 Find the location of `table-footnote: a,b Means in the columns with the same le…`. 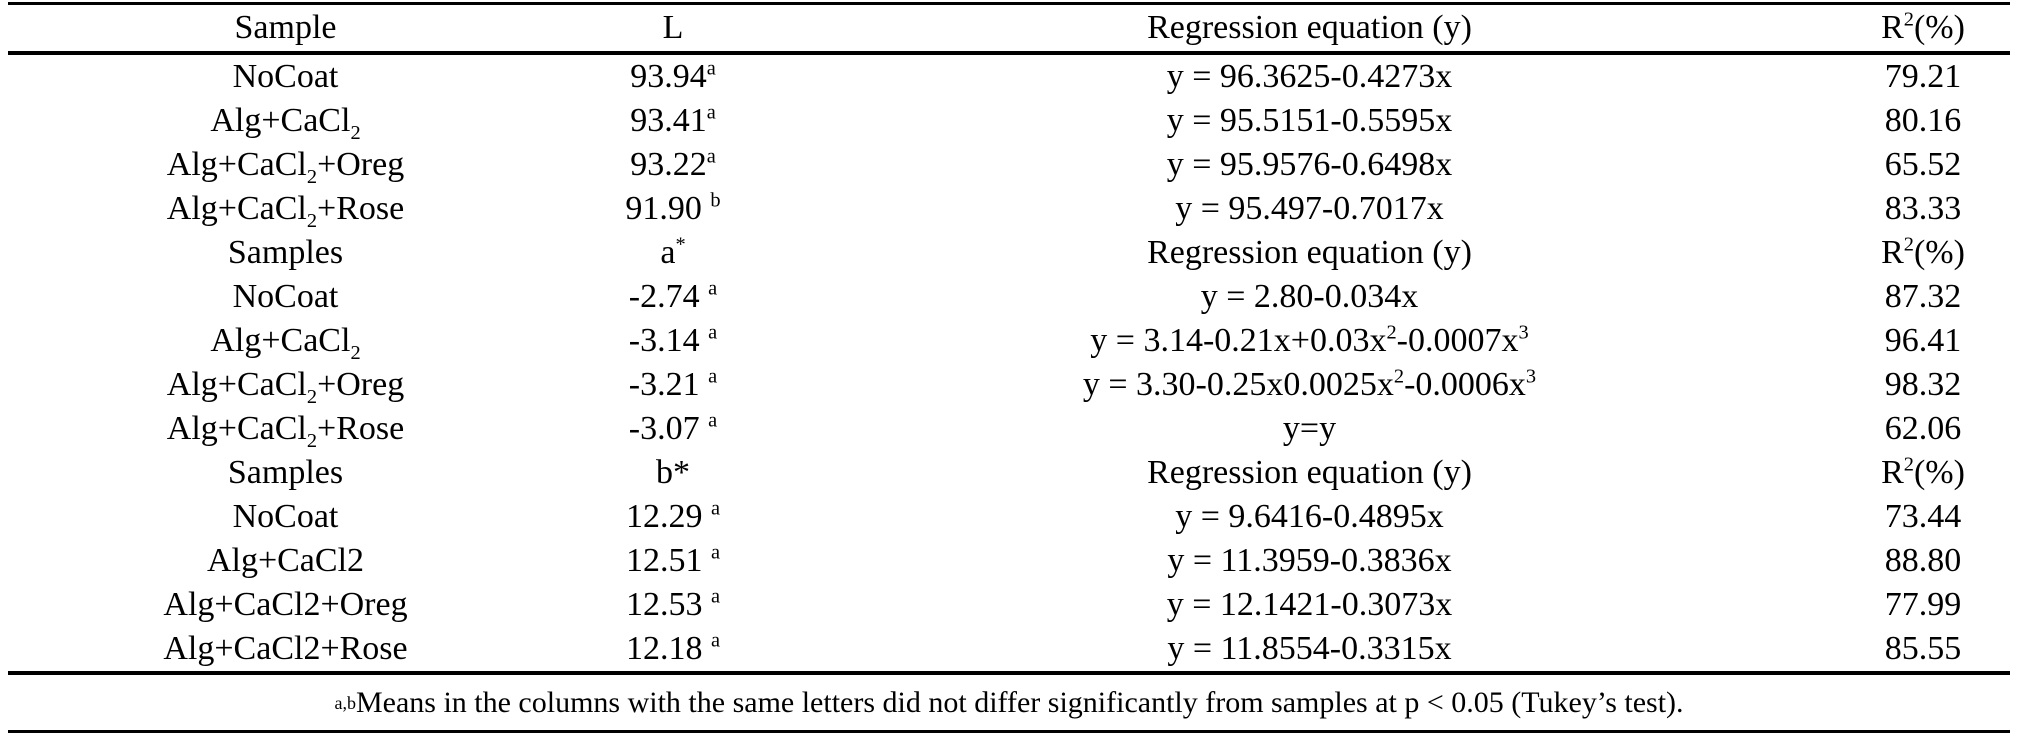

table-footnote: a,b Means in the columns with the same le… is located at coordinates (1009, 704).